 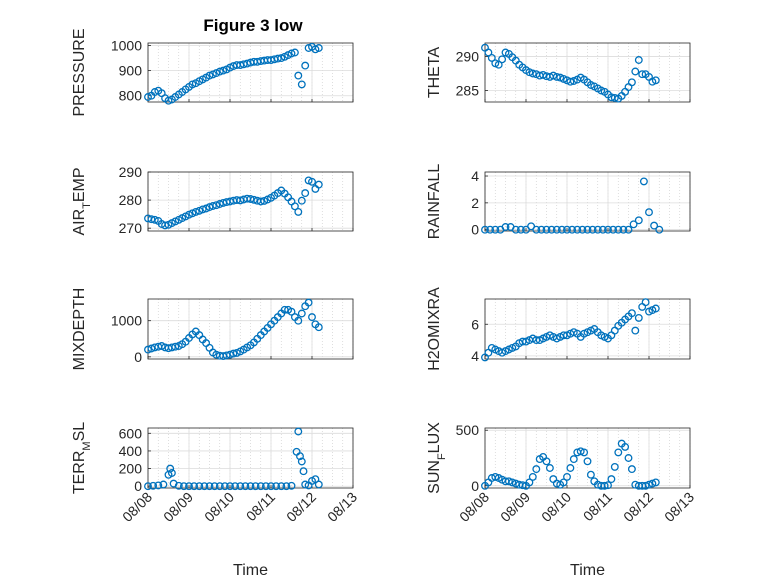 What do you see at coordinates (212, 72) in the screenshot?
I see `subplot-pressure: 800 900 1000 PRESSURE` at bounding box center [212, 72].